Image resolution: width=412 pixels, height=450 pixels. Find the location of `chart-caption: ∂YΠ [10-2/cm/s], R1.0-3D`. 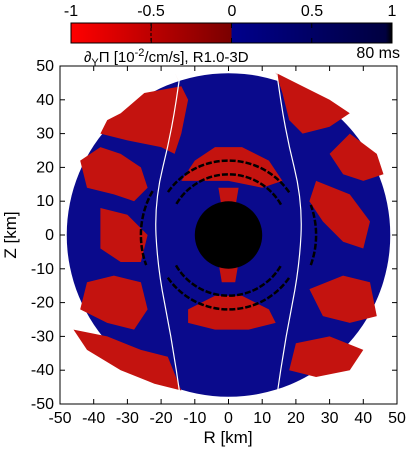

chart-caption: ∂YΠ [10-2/cm/s], R1.0-3D is located at coordinates (166, 58).